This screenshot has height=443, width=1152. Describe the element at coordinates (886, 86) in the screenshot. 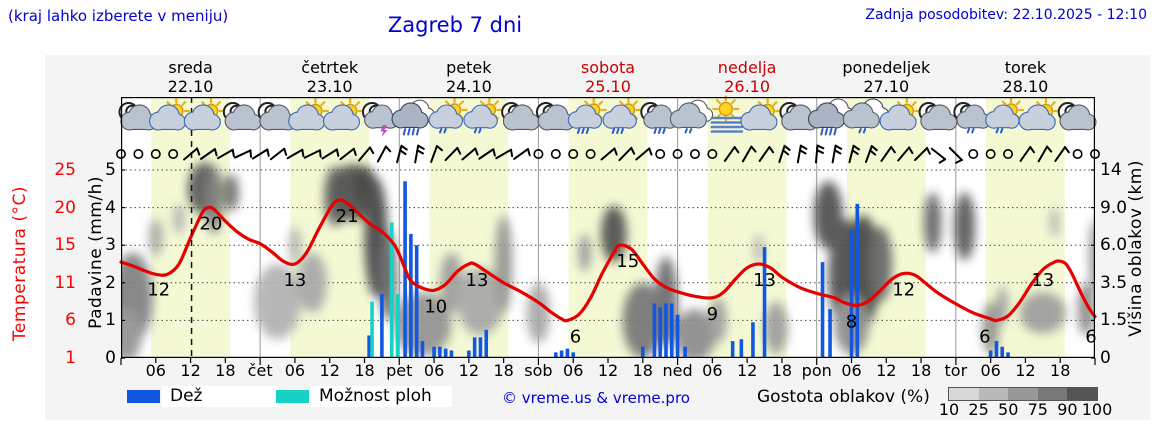

I see `day-date: 27.10` at that location.